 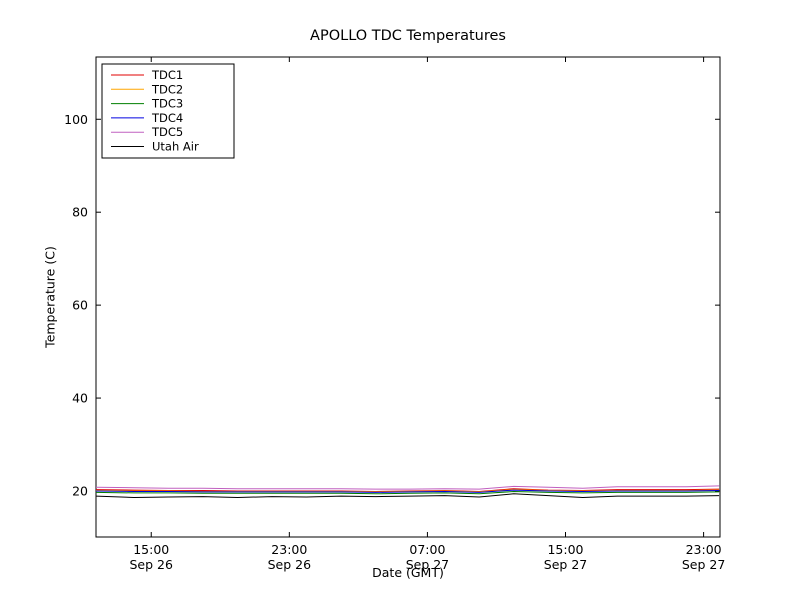 I want to click on legend-label-tdc1: TDC1, so click(x=167, y=75).